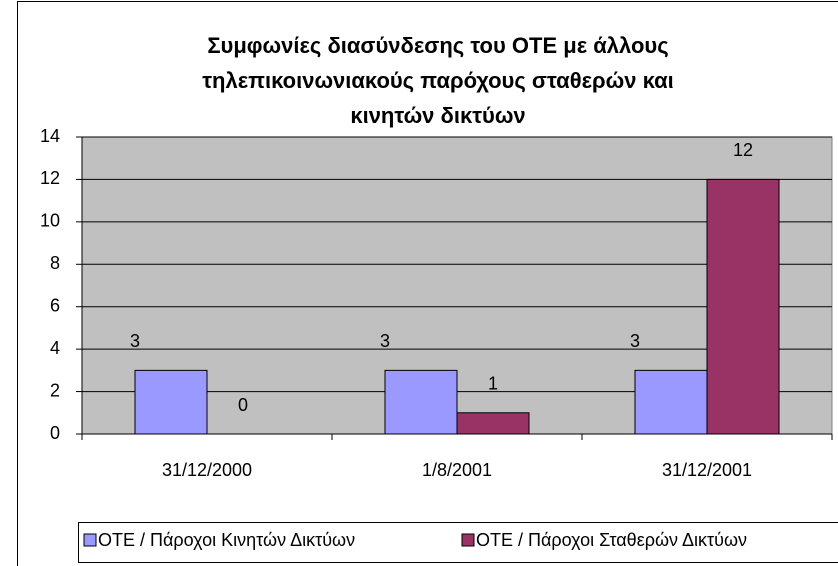 The image size is (838, 566). What do you see at coordinates (611, 540) in the screenshot?
I see `legend-label: ΟΤΕ / Πάροχοι Σταθερών Δικτύων` at bounding box center [611, 540].